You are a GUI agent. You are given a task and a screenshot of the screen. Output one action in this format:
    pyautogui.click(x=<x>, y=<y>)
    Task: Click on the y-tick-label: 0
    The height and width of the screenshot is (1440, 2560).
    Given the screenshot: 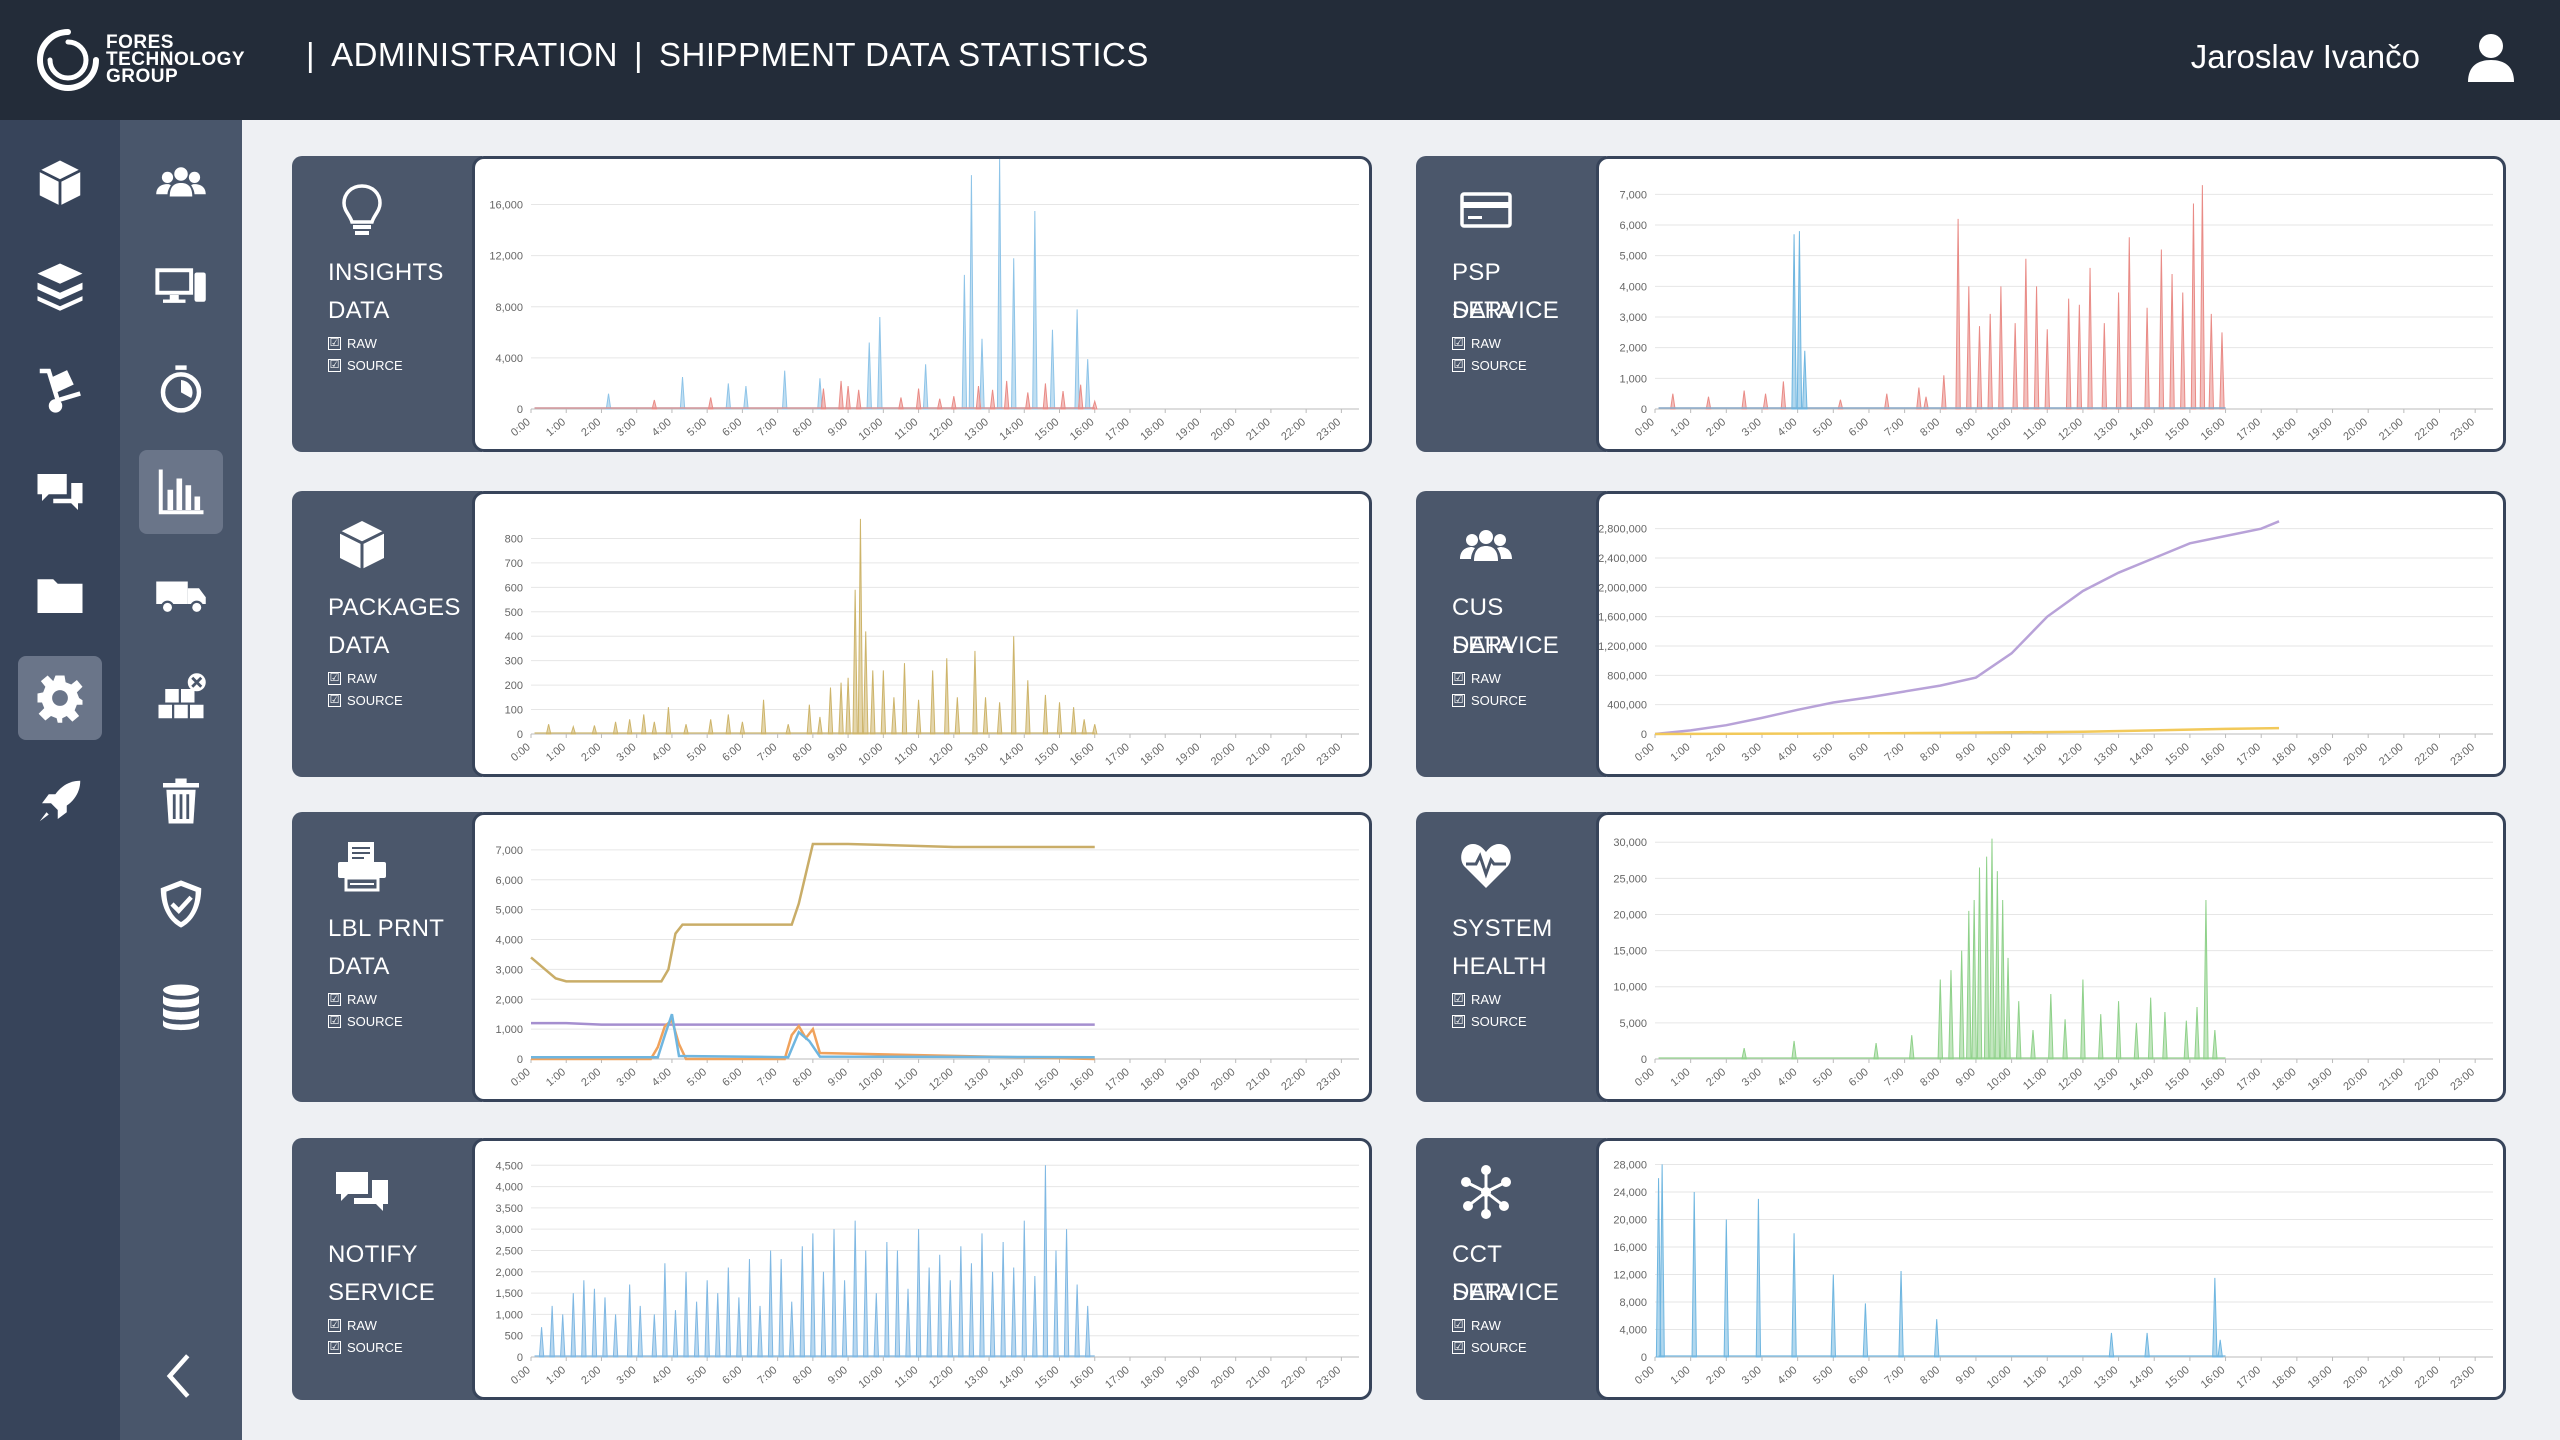 What is the action you would take?
    pyautogui.click(x=1644, y=1060)
    